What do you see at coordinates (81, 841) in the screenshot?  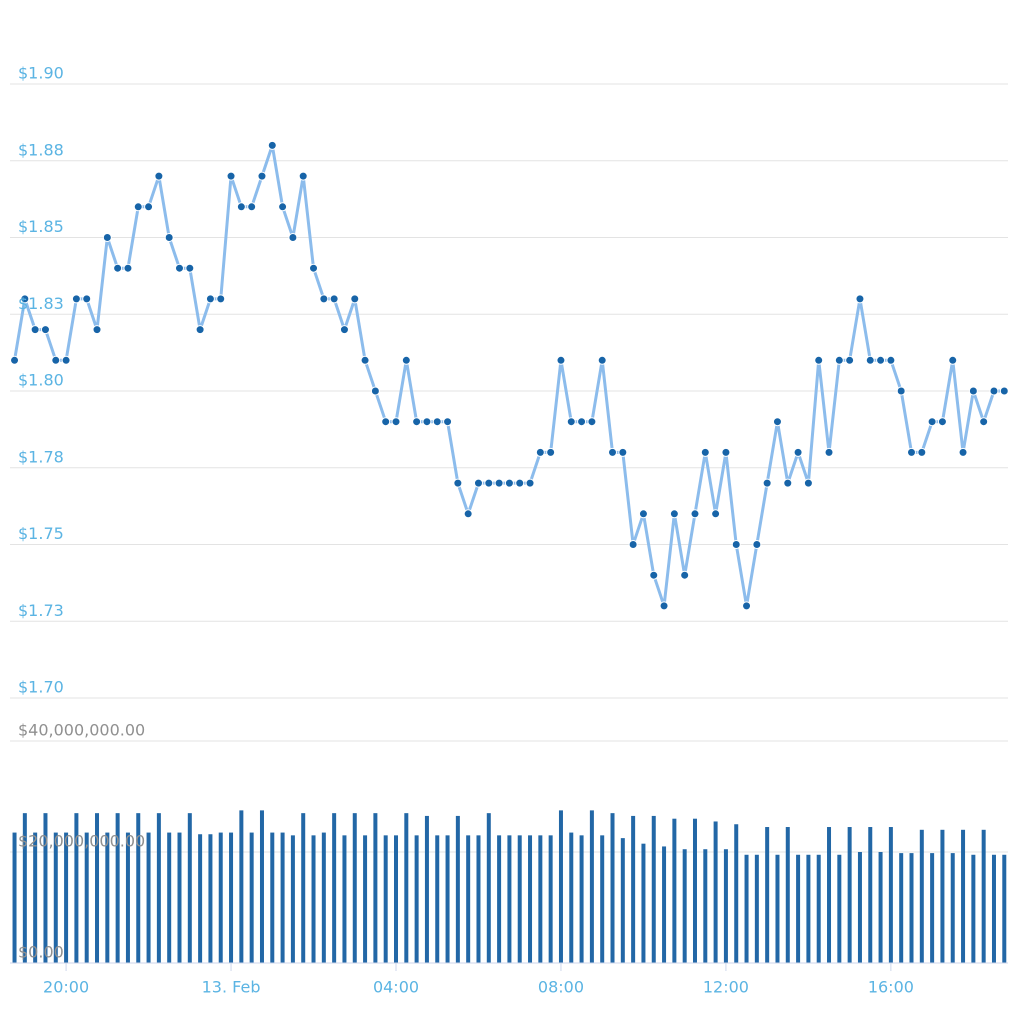 I see `y-tick-label: $20,000,000.00` at bounding box center [81, 841].